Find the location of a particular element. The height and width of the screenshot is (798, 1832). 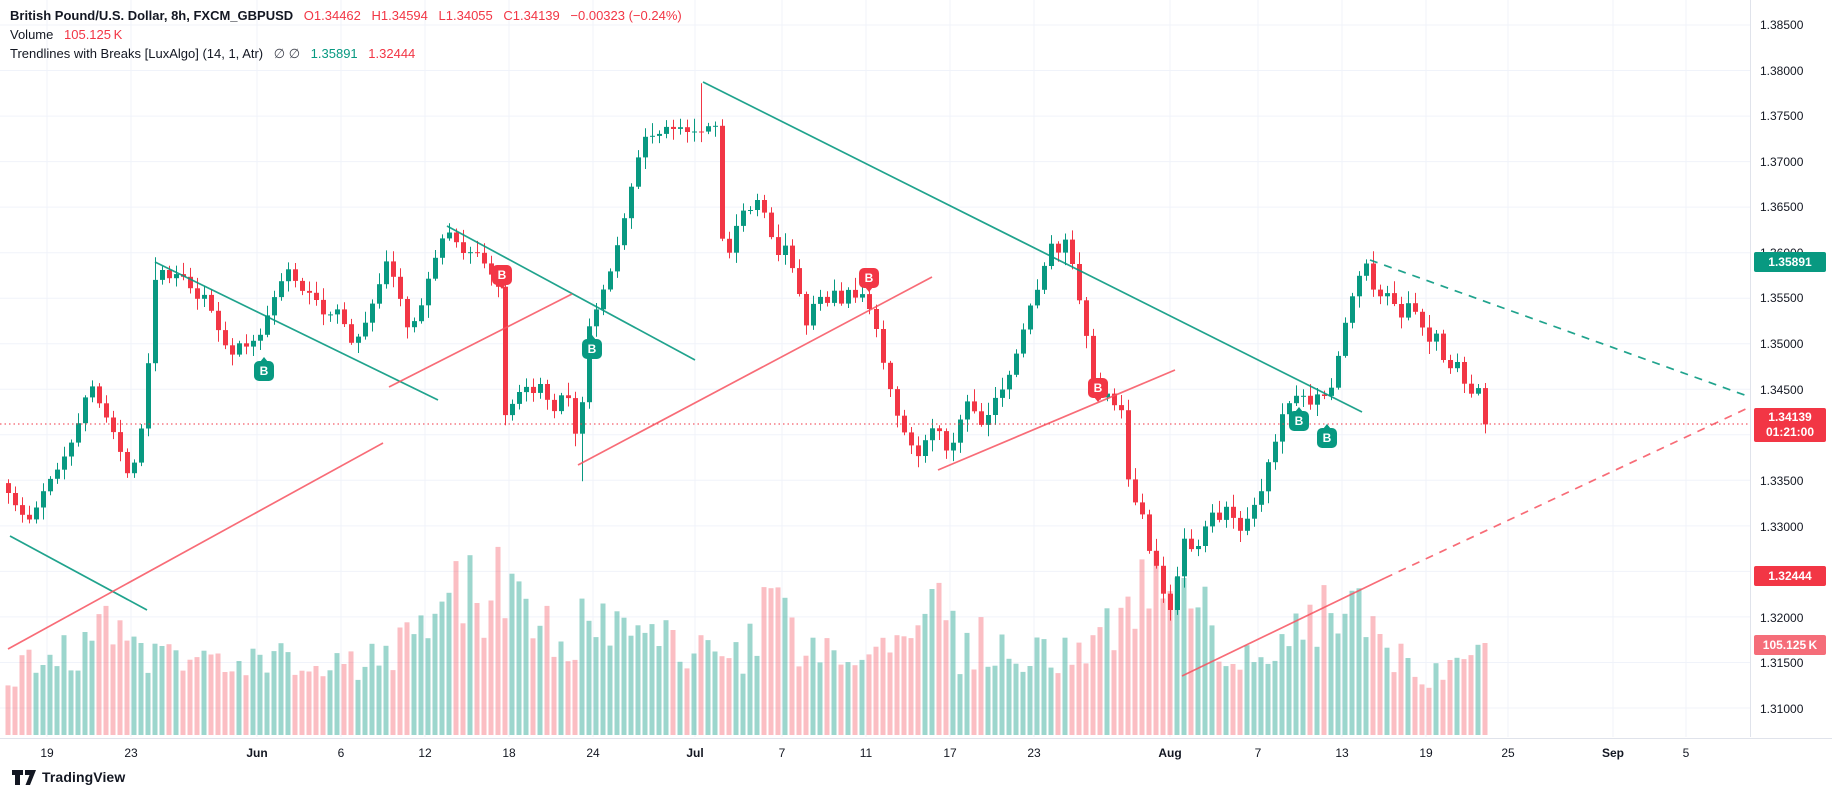

lower-trendline-price-badge: 1.32444 is located at coordinates (1790, 576).